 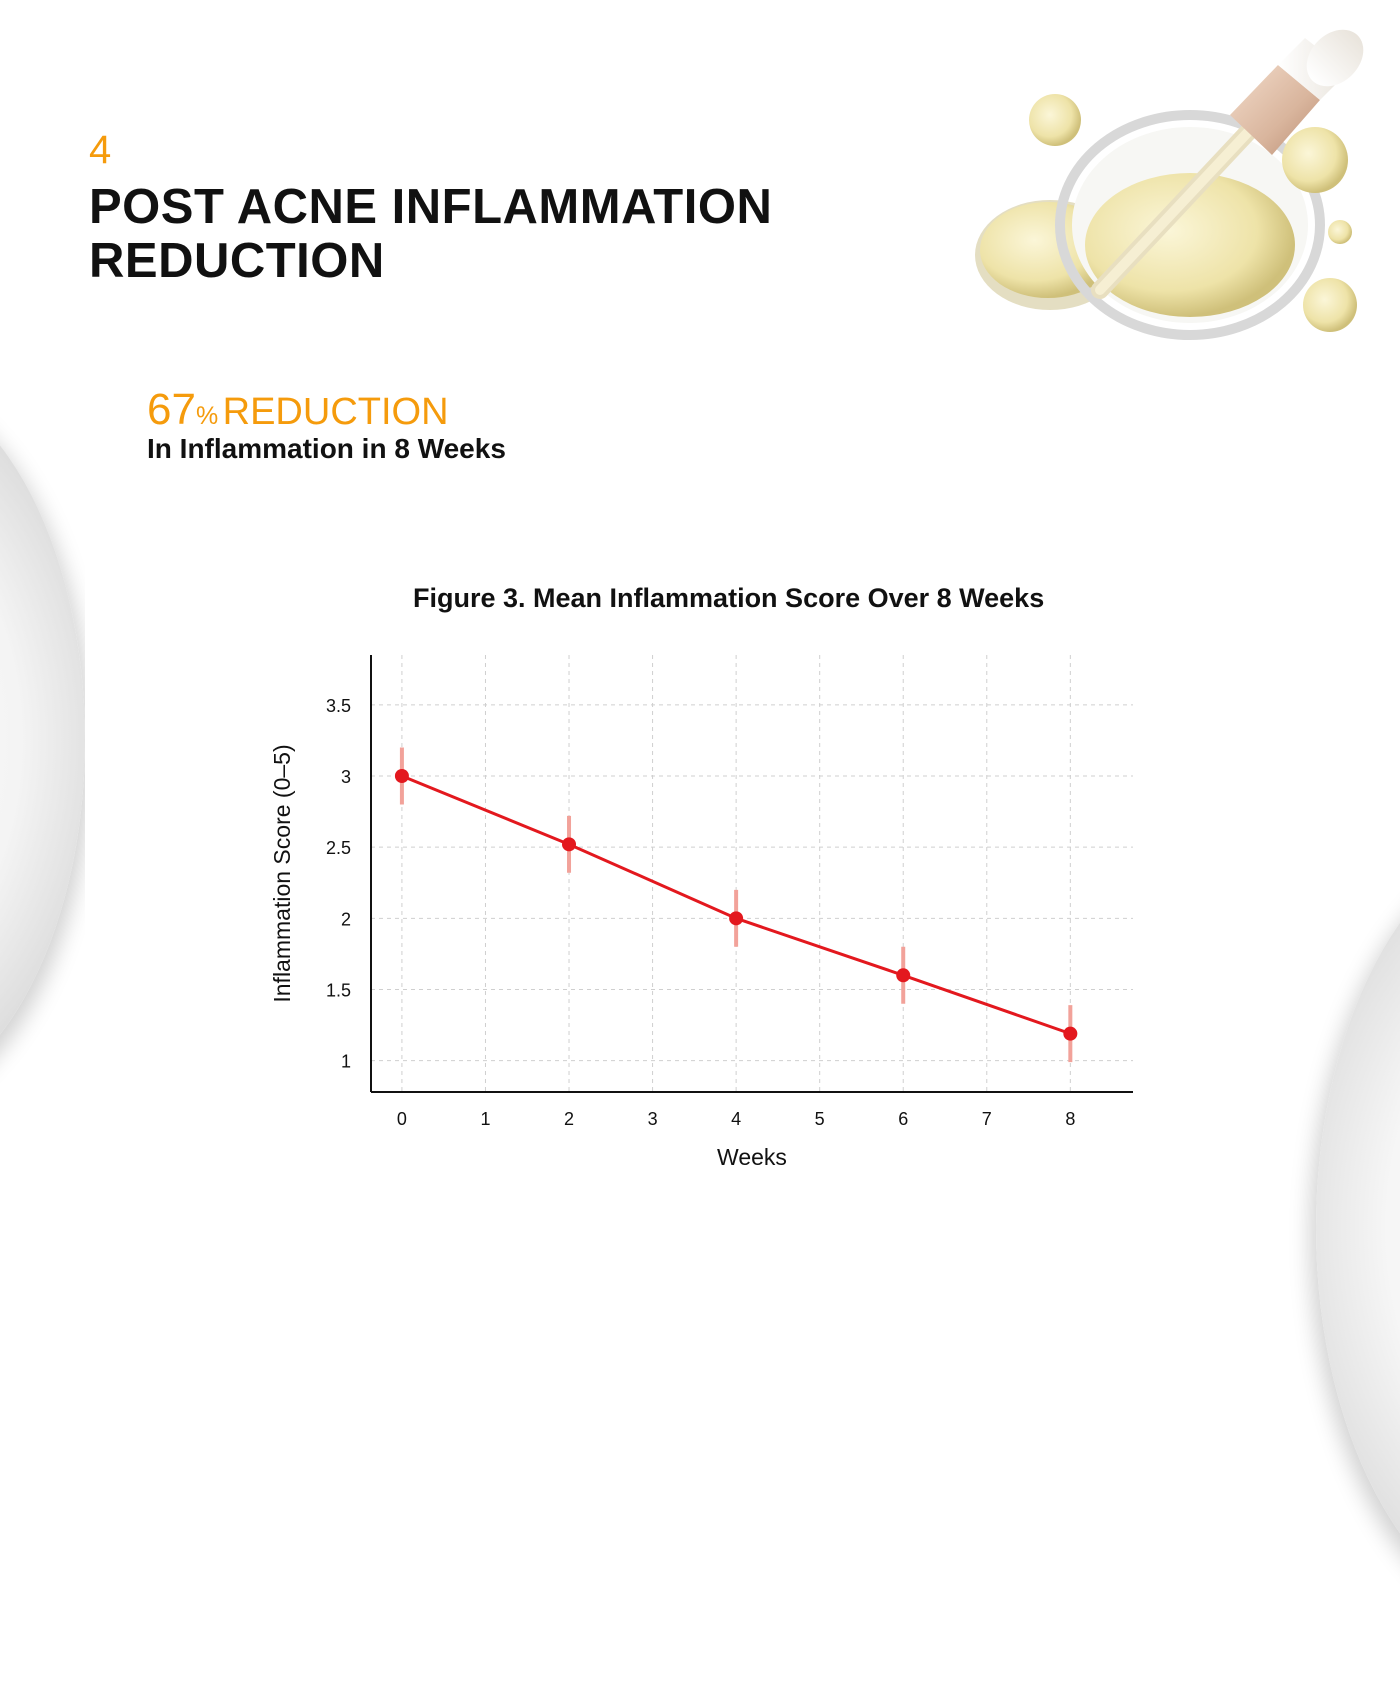 What do you see at coordinates (653, 1119) in the screenshot?
I see `x-tick-label-3: 3` at bounding box center [653, 1119].